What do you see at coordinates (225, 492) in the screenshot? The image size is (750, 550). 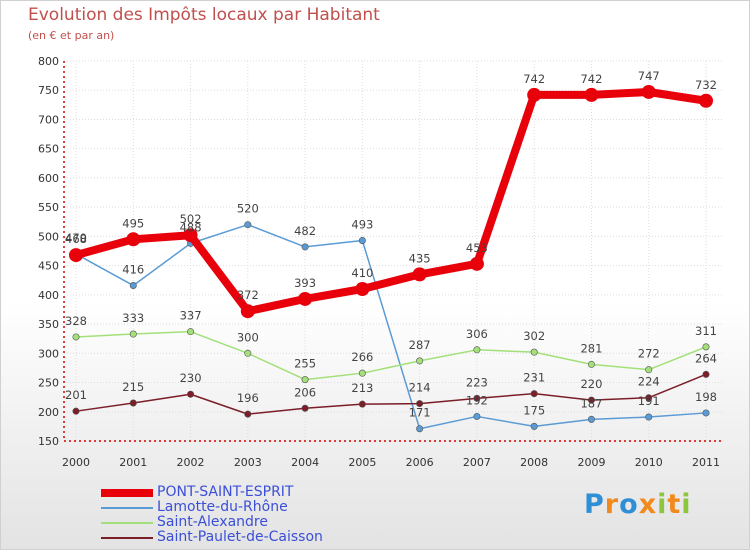 I see `legend-label-0: PONT-SAINT-ESPRIT` at bounding box center [225, 492].